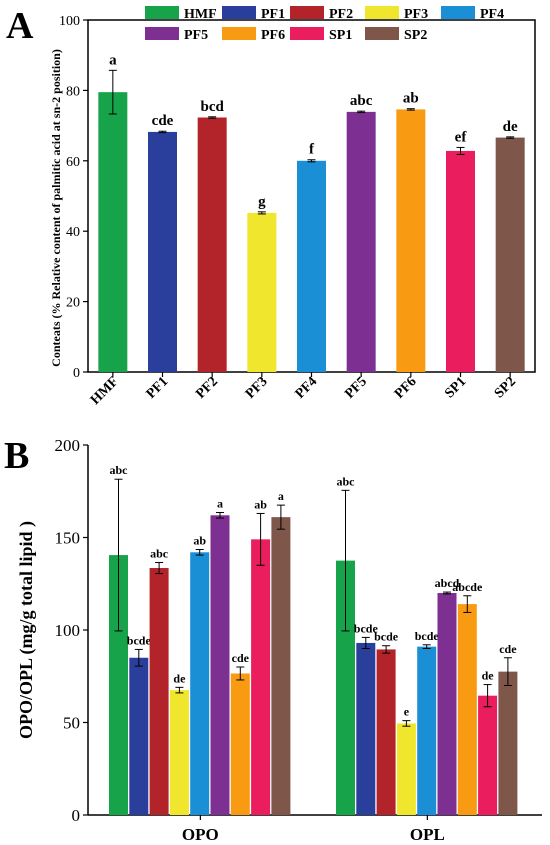 This screenshot has width=550, height=845. I want to click on y-tick-label: 60, so click(73, 162).